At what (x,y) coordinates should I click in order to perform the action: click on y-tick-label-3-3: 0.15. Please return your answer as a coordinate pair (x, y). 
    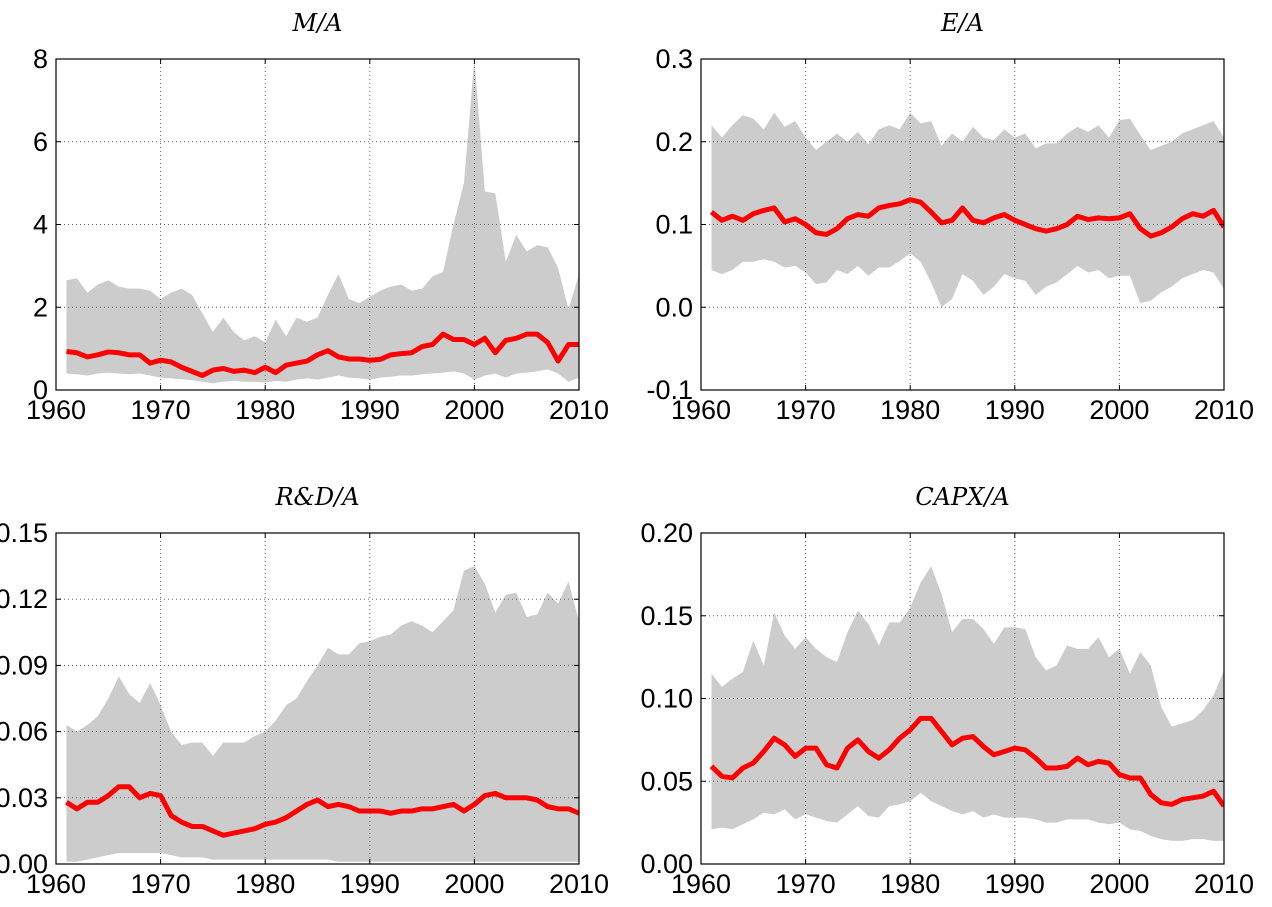
    Looking at the image, I should click on (666, 616).